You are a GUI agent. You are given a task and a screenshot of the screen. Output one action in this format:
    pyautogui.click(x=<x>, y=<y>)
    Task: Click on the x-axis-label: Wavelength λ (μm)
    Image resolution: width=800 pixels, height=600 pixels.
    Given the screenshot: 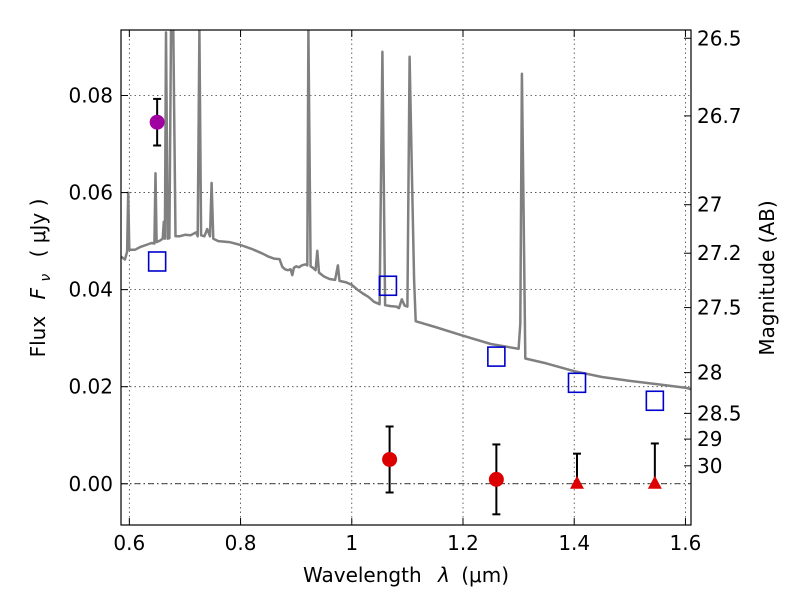 What is the action you would take?
    pyautogui.click(x=406, y=575)
    